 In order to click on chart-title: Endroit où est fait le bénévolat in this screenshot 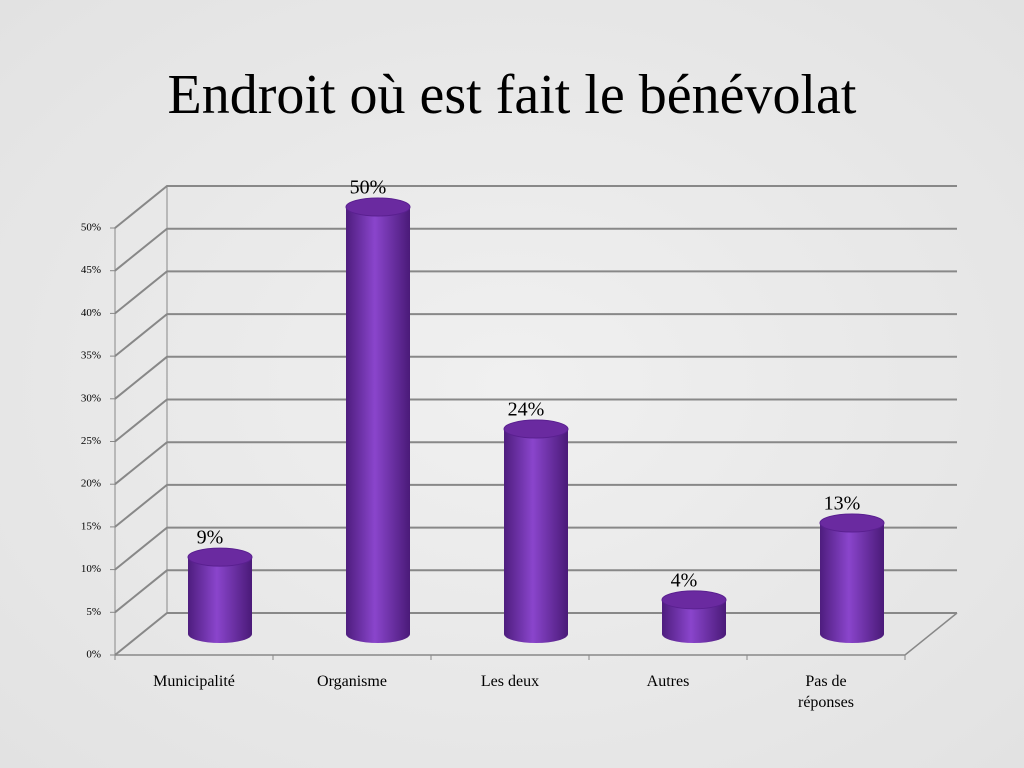, I will do `click(512, 95)`.